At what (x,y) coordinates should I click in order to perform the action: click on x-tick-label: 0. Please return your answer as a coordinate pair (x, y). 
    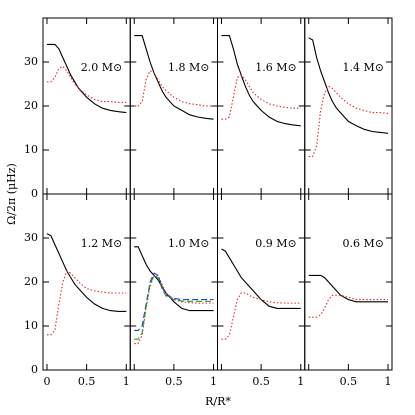
    Looking at the image, I should click on (46, 381).